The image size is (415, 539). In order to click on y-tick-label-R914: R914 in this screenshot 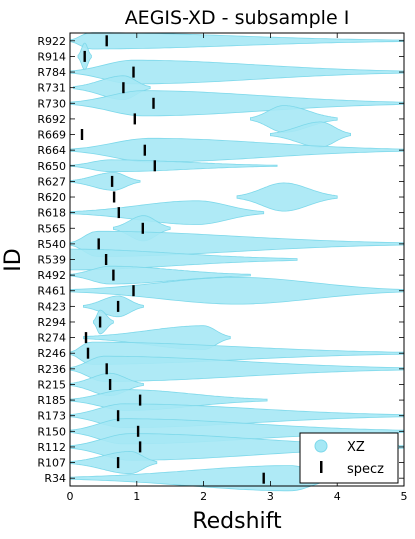, I will do `click(51, 56)`.